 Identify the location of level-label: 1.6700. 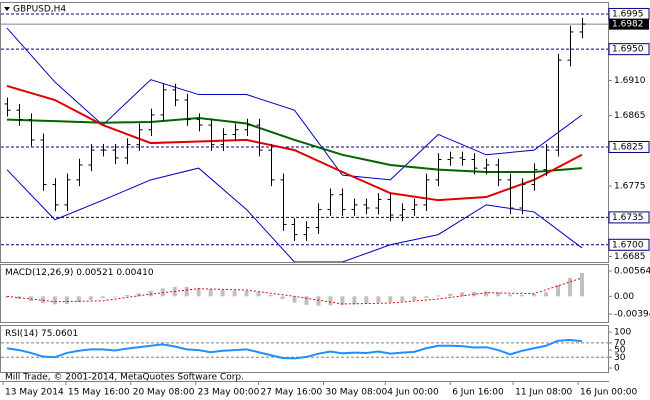
(628, 245).